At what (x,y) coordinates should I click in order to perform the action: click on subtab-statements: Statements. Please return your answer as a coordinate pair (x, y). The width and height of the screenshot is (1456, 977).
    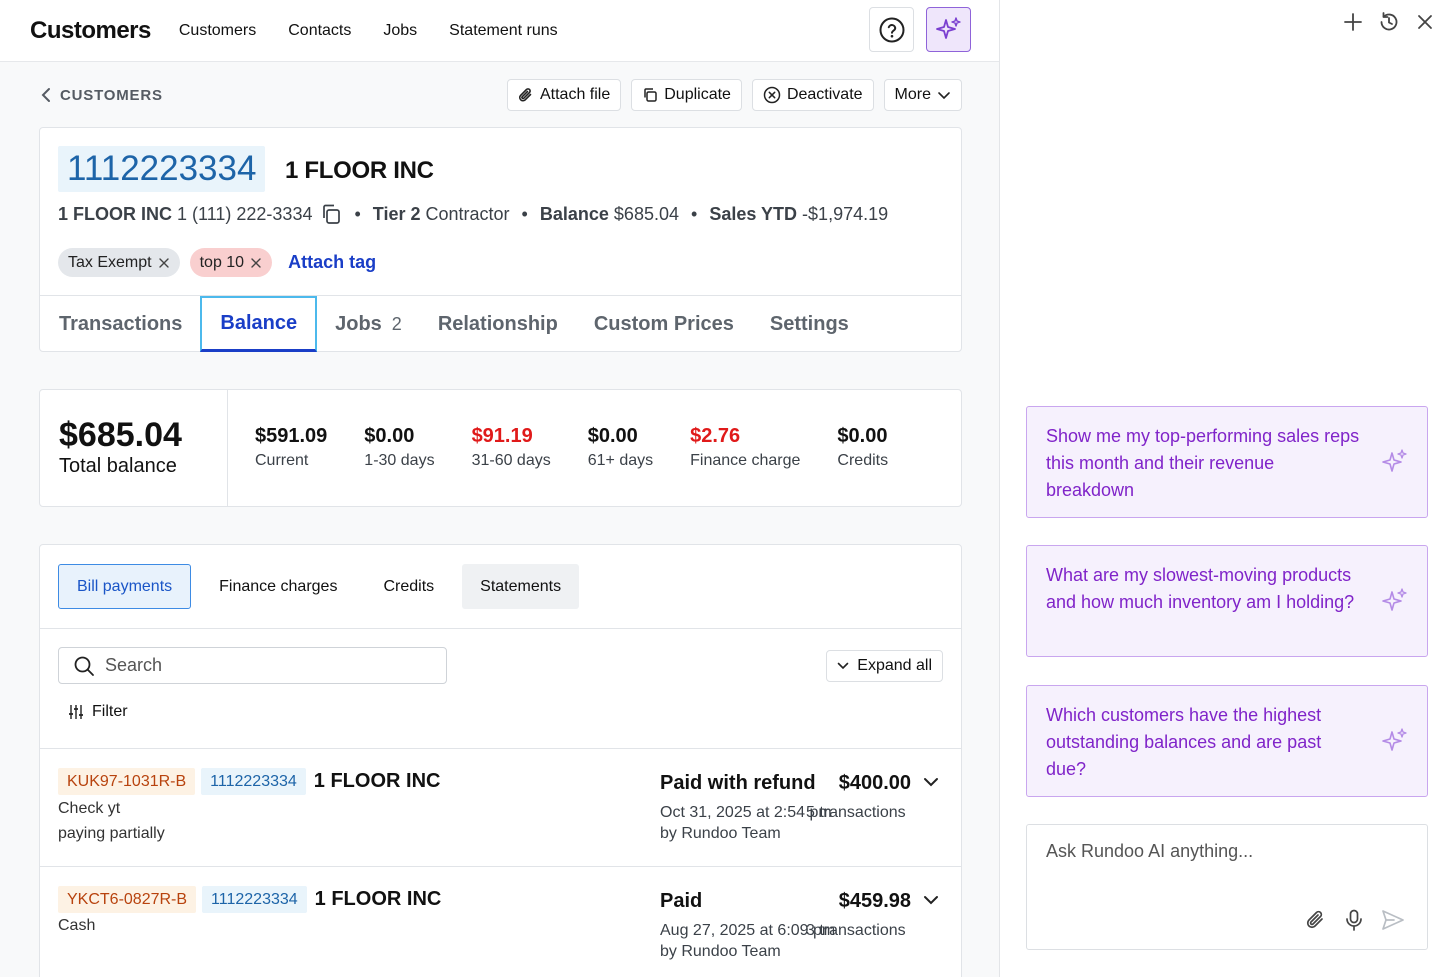
    Looking at the image, I should click on (520, 586).